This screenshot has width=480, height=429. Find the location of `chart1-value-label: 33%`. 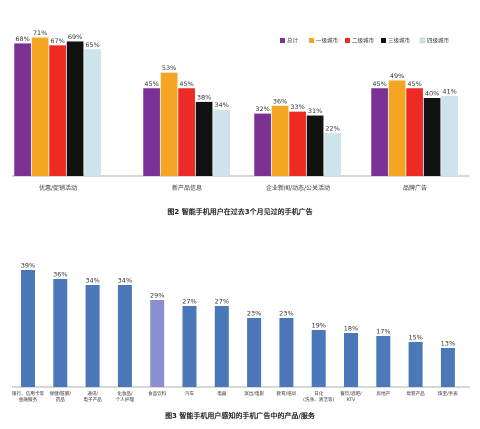

chart1-value-label: 33% is located at coordinates (297, 107).